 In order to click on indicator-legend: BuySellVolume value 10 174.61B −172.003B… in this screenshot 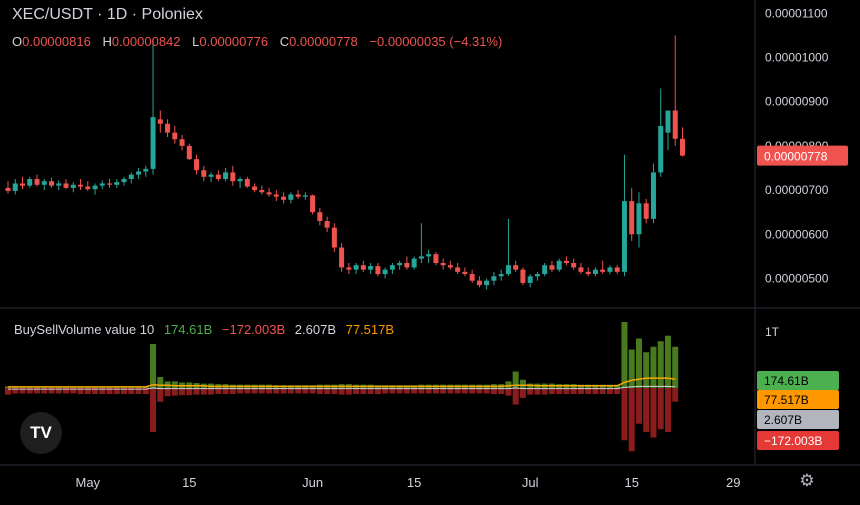, I will do `click(207, 329)`.